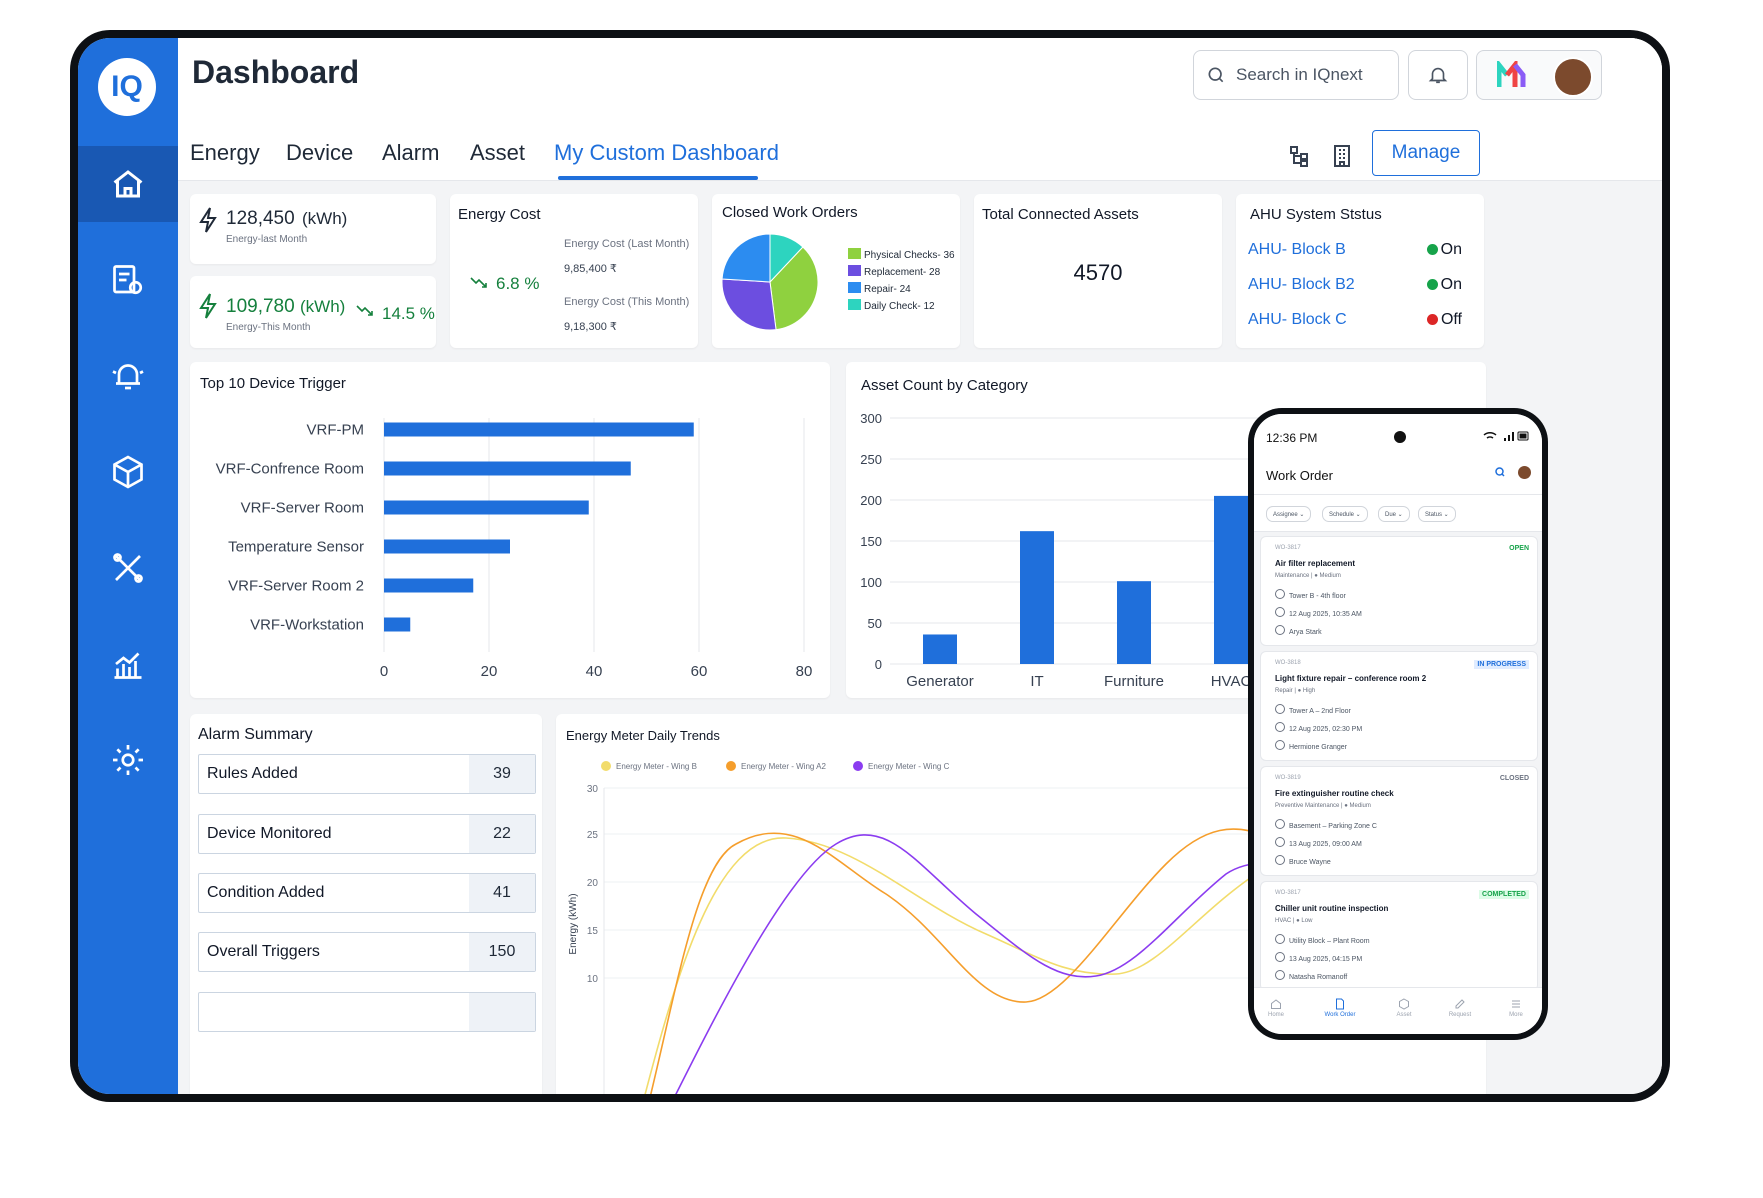  Describe the element at coordinates (1332, 908) in the screenshot. I see `work-order-title: Chiller unit routine inspection` at that location.